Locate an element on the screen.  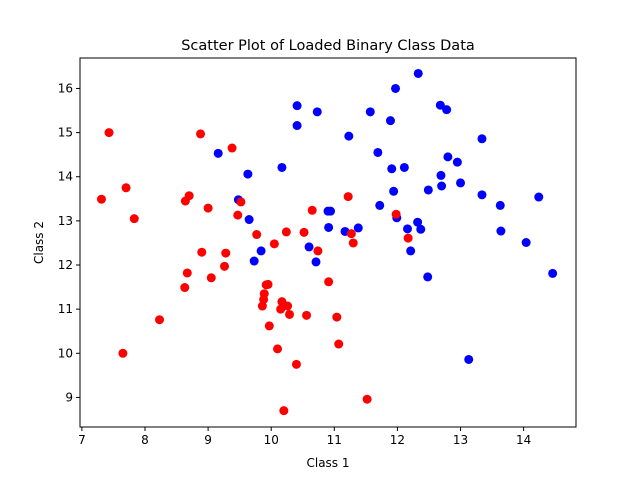
y-axis-label: Class 2 is located at coordinates (39, 242).